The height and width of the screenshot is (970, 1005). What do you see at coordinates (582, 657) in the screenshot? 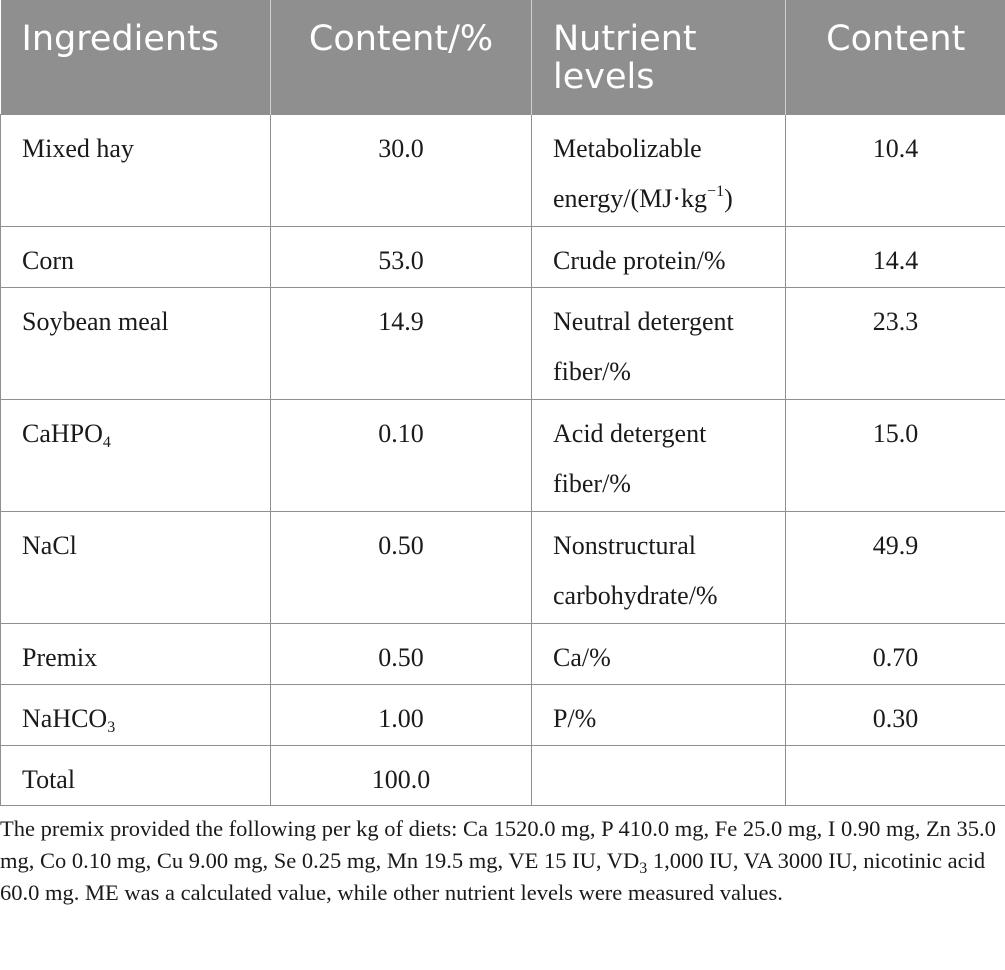
I see `nutrient-name: Ca/%` at bounding box center [582, 657].